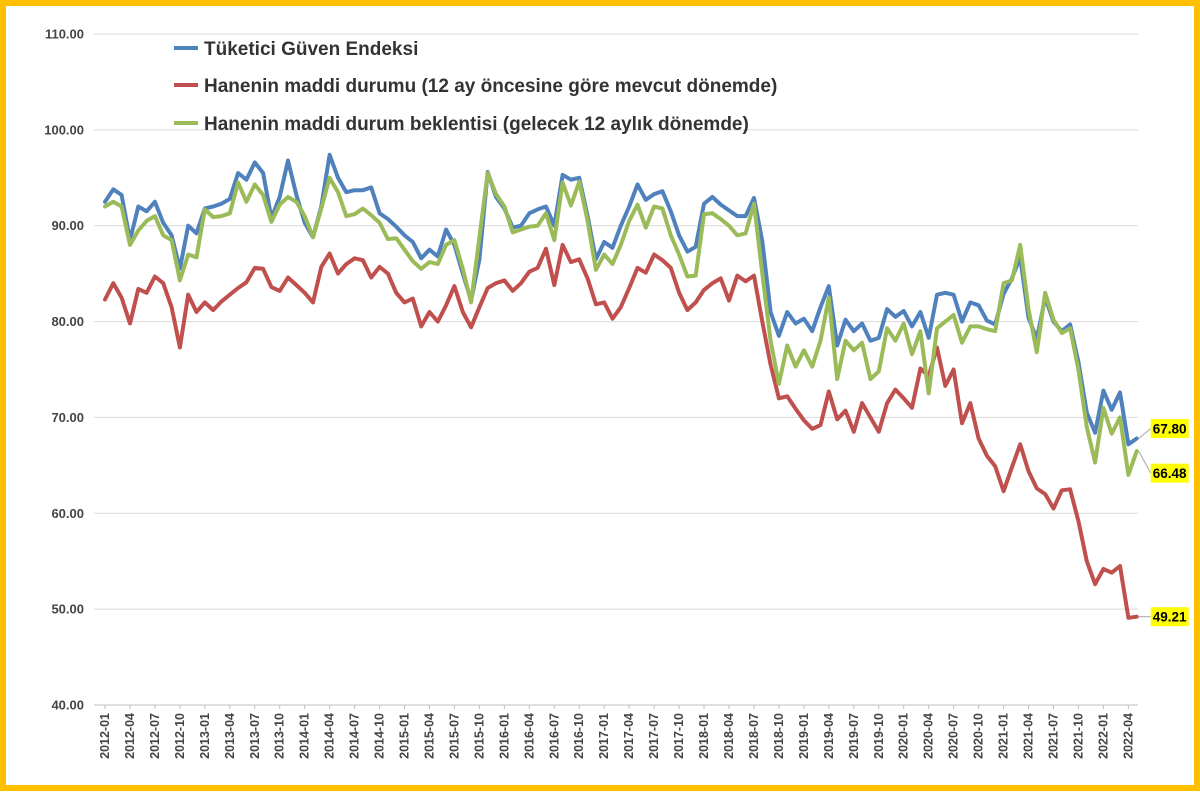  Describe the element at coordinates (67, 417) in the screenshot. I see `y-tick-label: 70.00` at that location.